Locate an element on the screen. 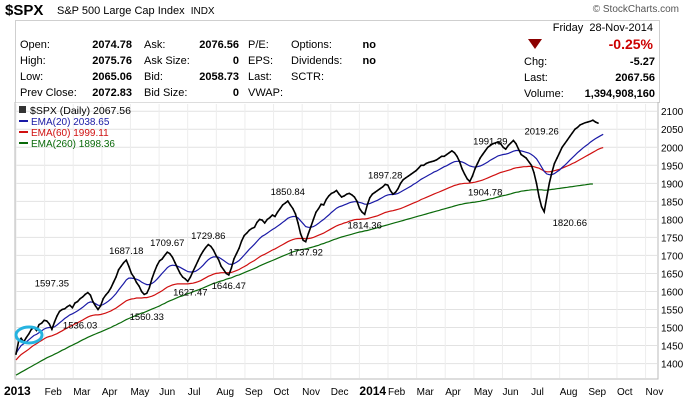 Image resolution: width=689 pixels, height=402 pixels. quote-field-label: EPS: is located at coordinates (261, 61).